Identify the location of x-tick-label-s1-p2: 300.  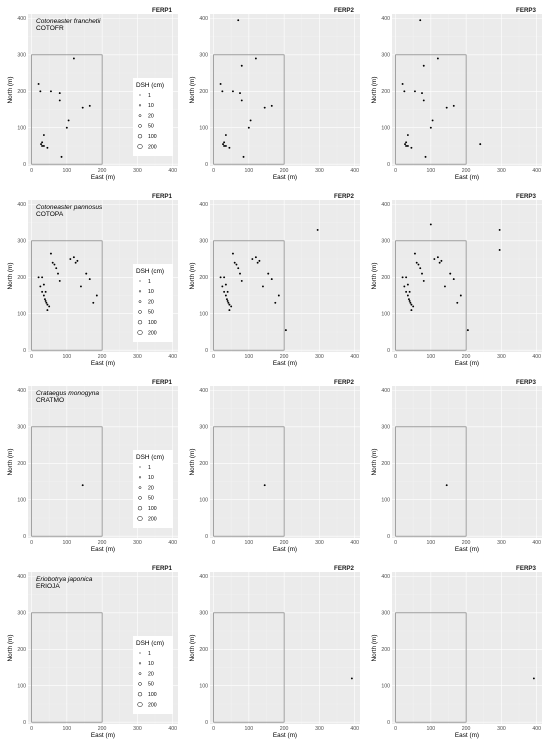
(501, 357).